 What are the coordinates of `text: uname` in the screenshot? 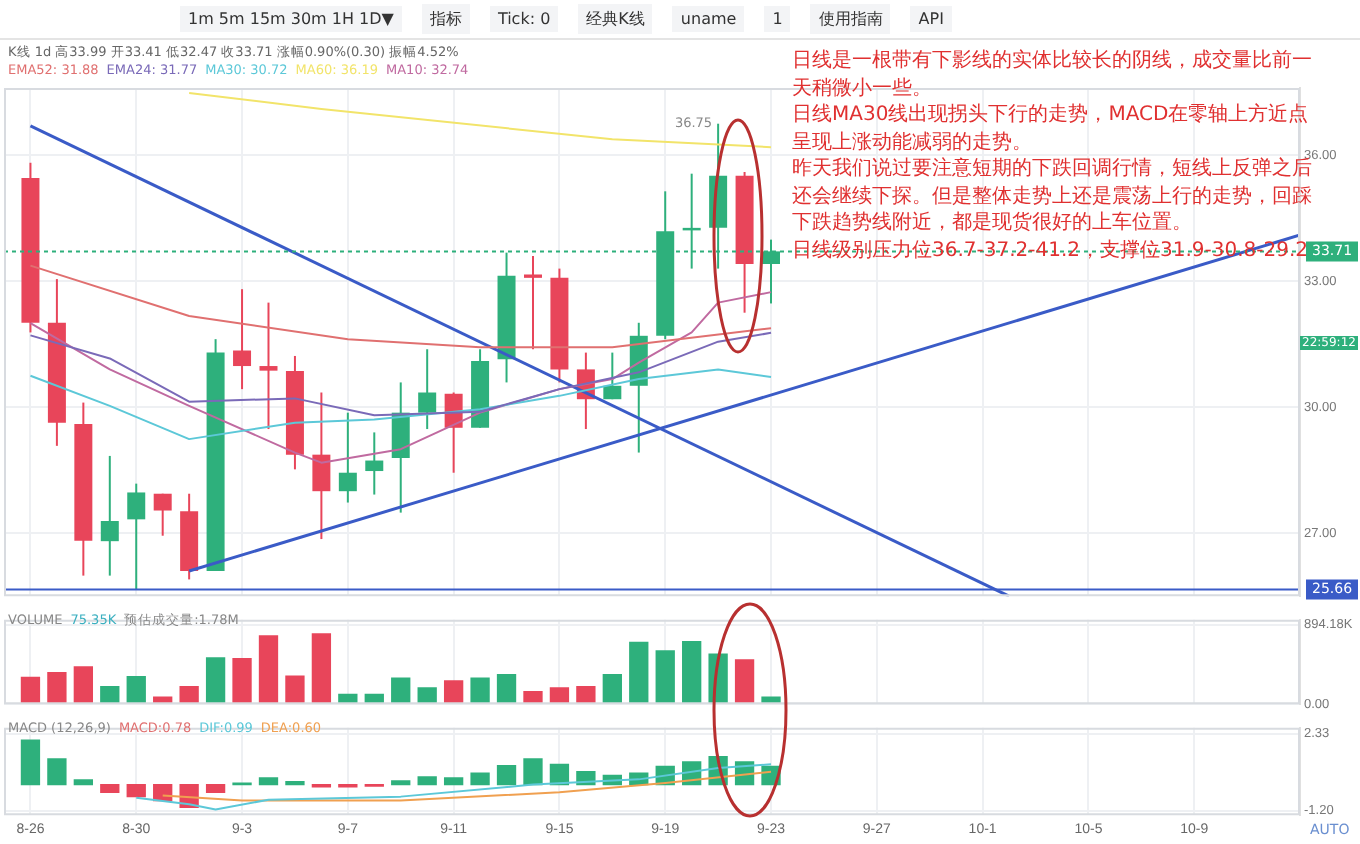 It's located at (708, 19).